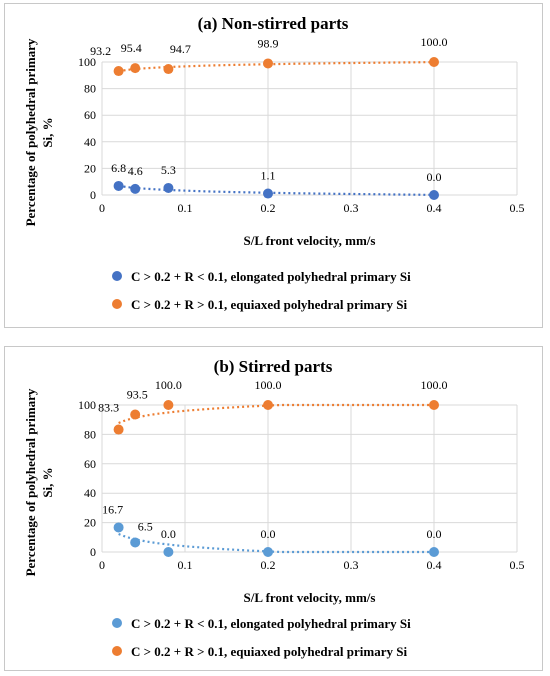 The image size is (550, 676). I want to click on chart-title: (b) Stirred parts, so click(273, 366).